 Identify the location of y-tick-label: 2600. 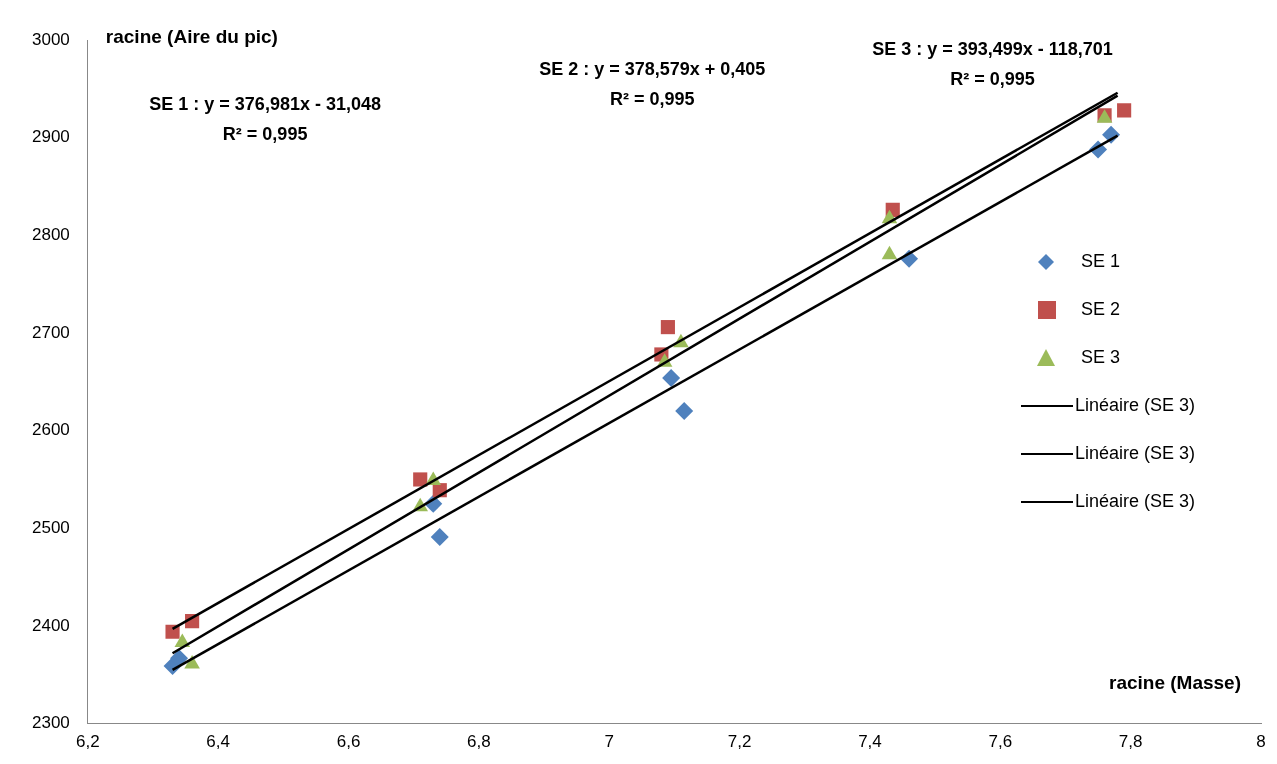
(50, 430).